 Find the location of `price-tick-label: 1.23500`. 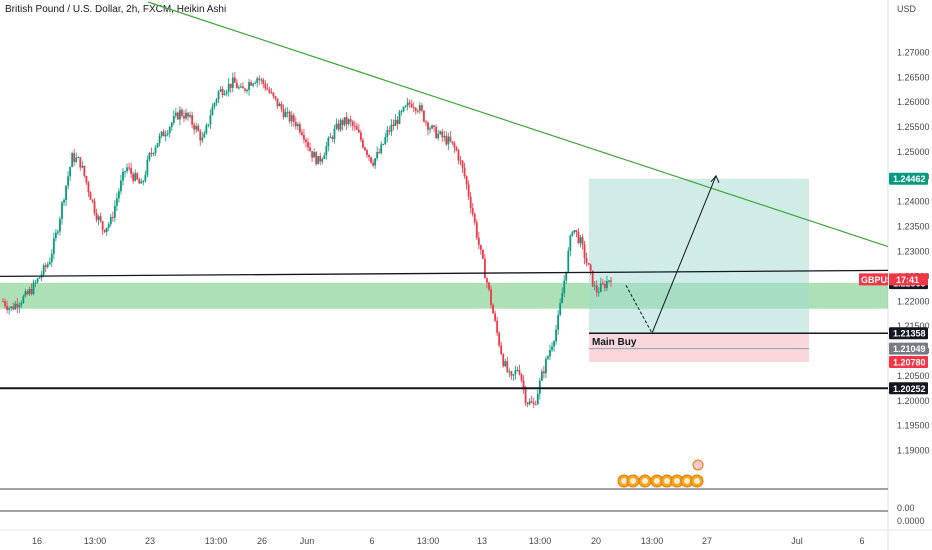

price-tick-label: 1.23500 is located at coordinates (913, 227).